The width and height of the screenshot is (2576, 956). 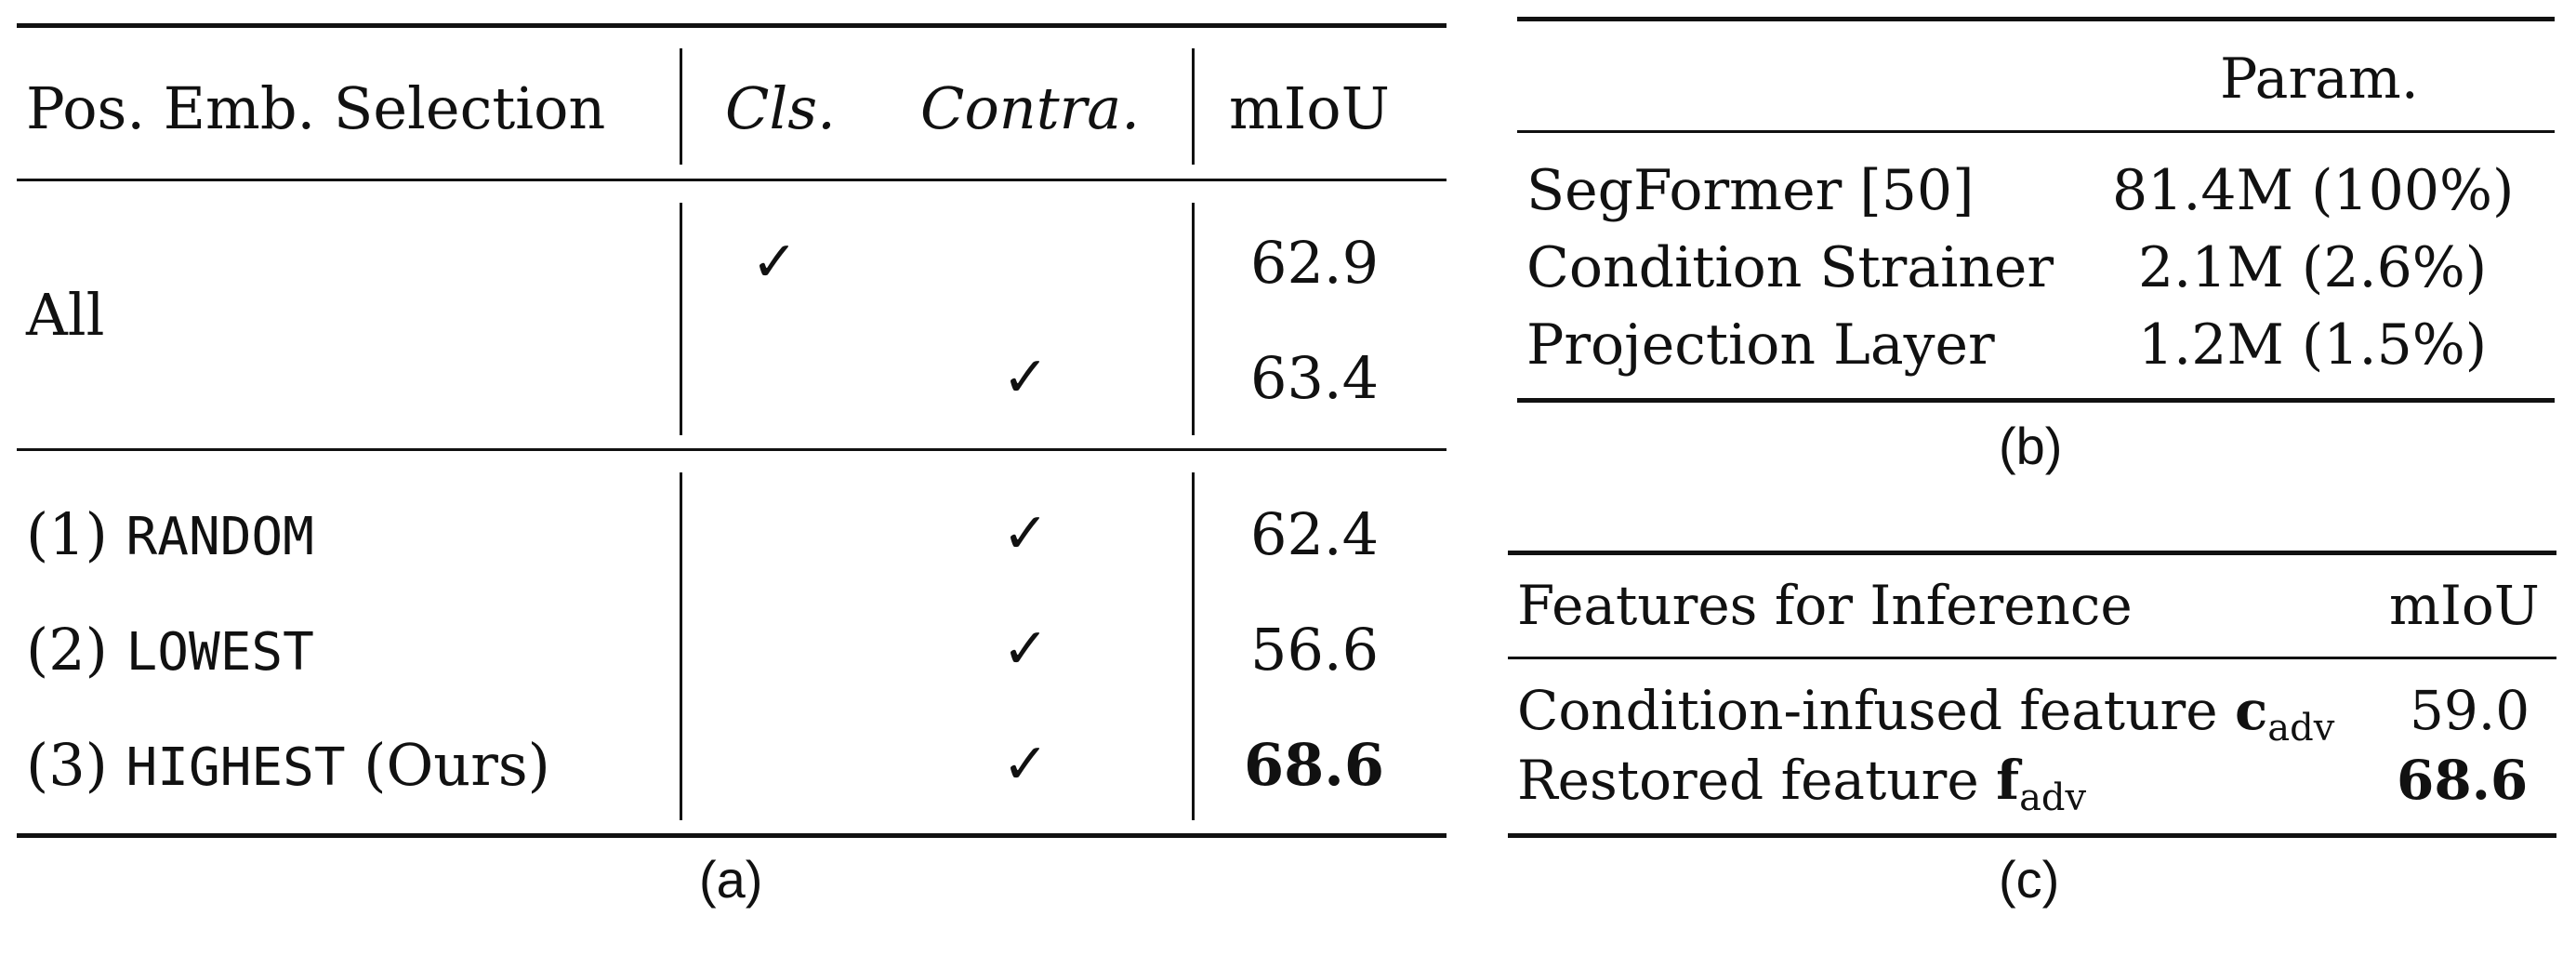 I want to click on table-a-row3-selection: (1) RANDOM, so click(x=170, y=535).